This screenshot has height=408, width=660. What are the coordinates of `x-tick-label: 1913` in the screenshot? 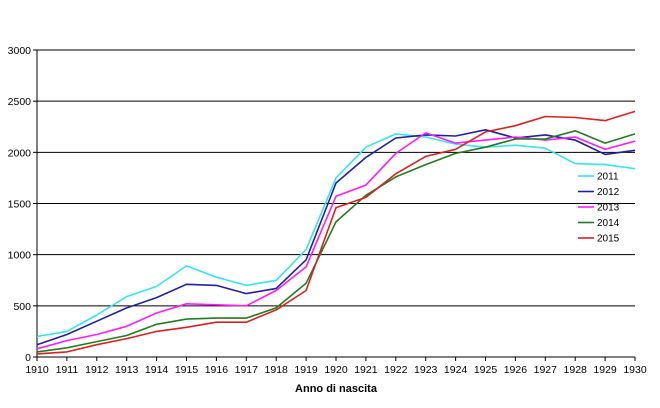 It's located at (127, 370).